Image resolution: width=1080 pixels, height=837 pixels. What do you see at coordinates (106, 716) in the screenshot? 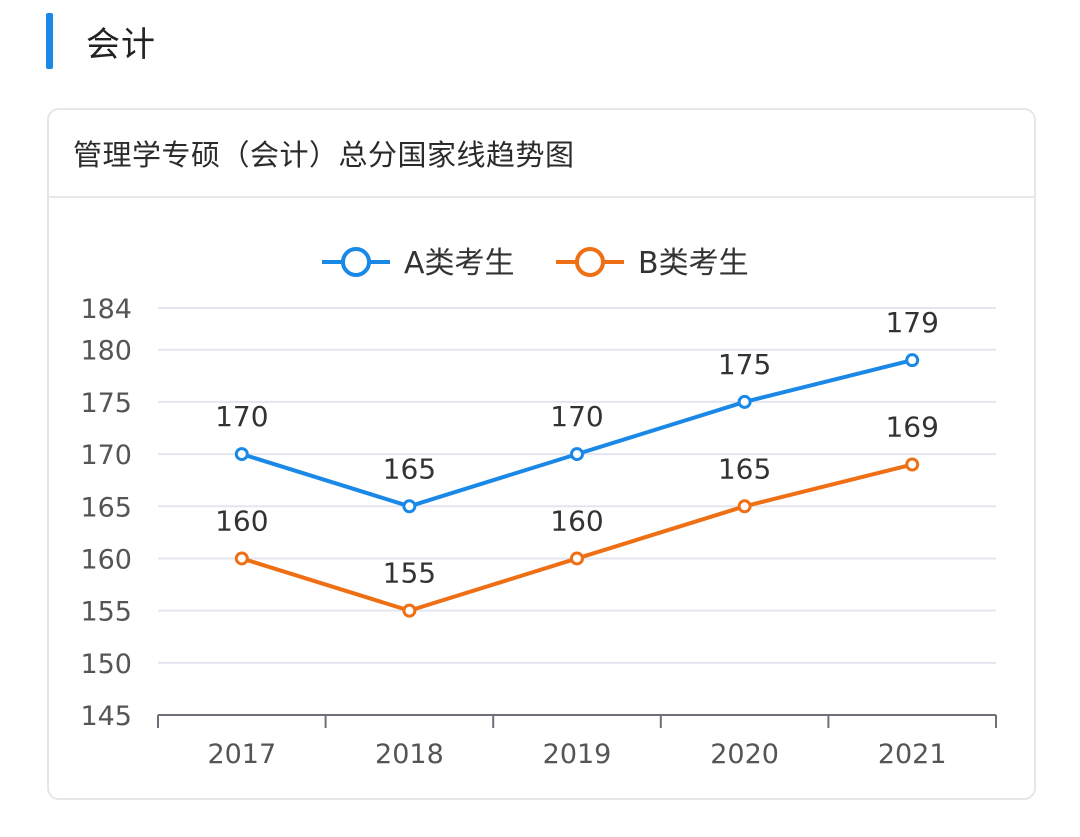
I see `y-tick-label: 145` at bounding box center [106, 716].